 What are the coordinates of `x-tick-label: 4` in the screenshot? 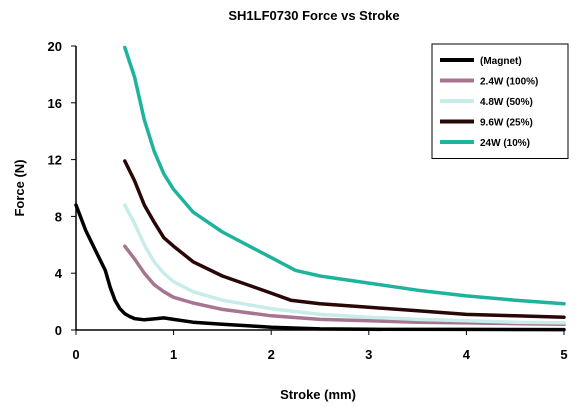 It's located at (467, 354).